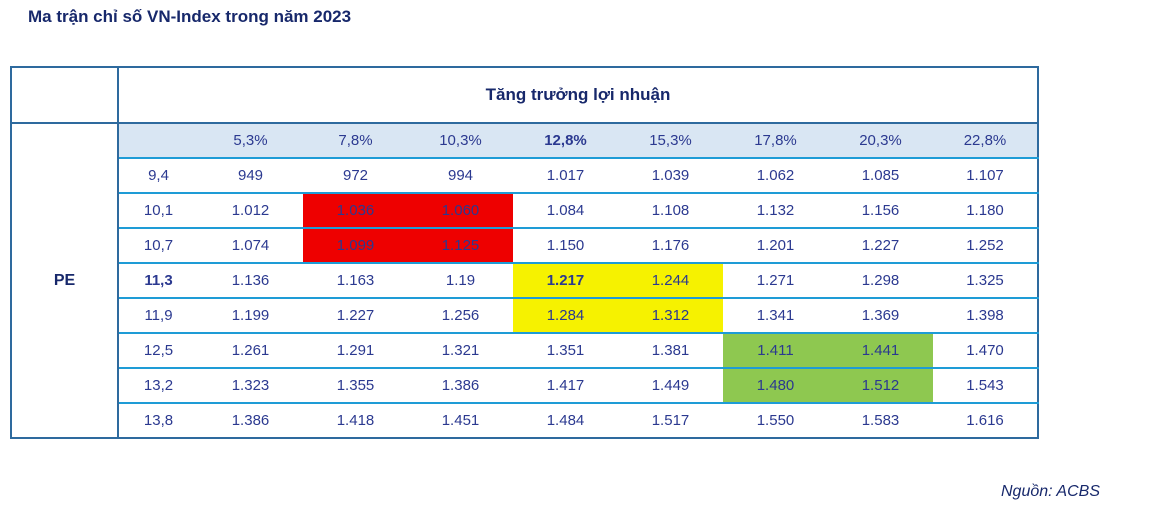 The image size is (1164, 520). Describe the element at coordinates (250, 175) in the screenshot. I see `matrix-cell: 949` at that location.